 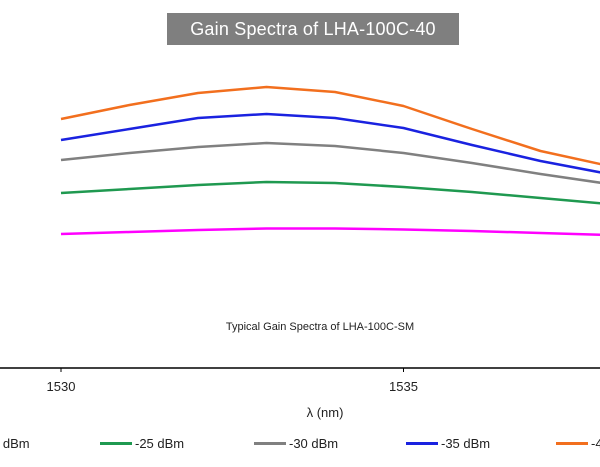 I want to click on x-tick-label: 1535, so click(x=403, y=386).